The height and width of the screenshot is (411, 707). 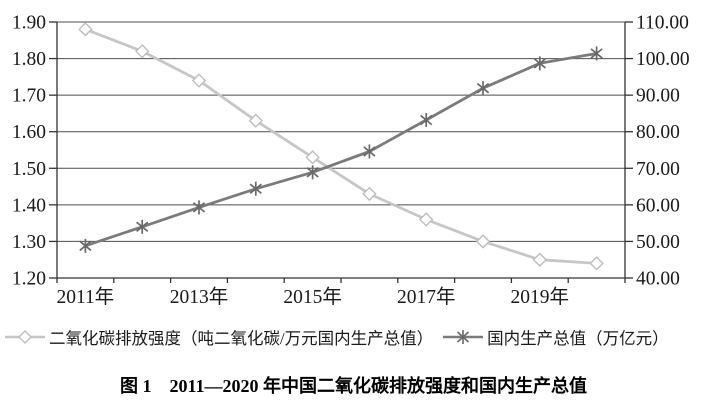 I want to click on y-axis-right-tick-label: 40.00, so click(x=658, y=279).